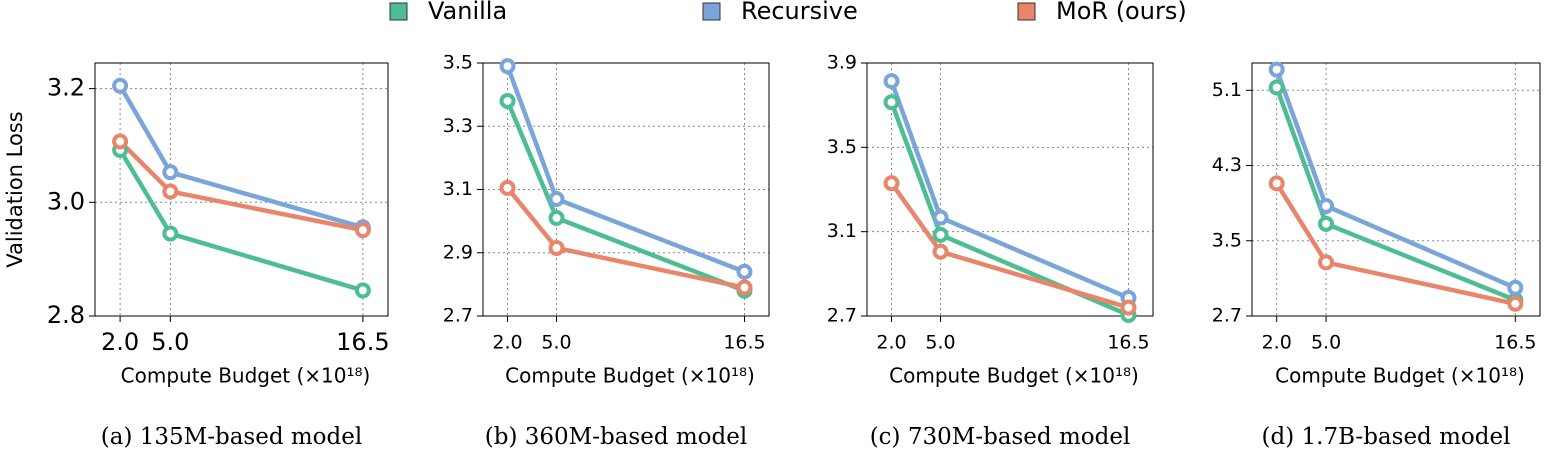 This screenshot has width=1546, height=453. What do you see at coordinates (66, 88) in the screenshot?
I see `y-tick-label: 3.2` at bounding box center [66, 88].